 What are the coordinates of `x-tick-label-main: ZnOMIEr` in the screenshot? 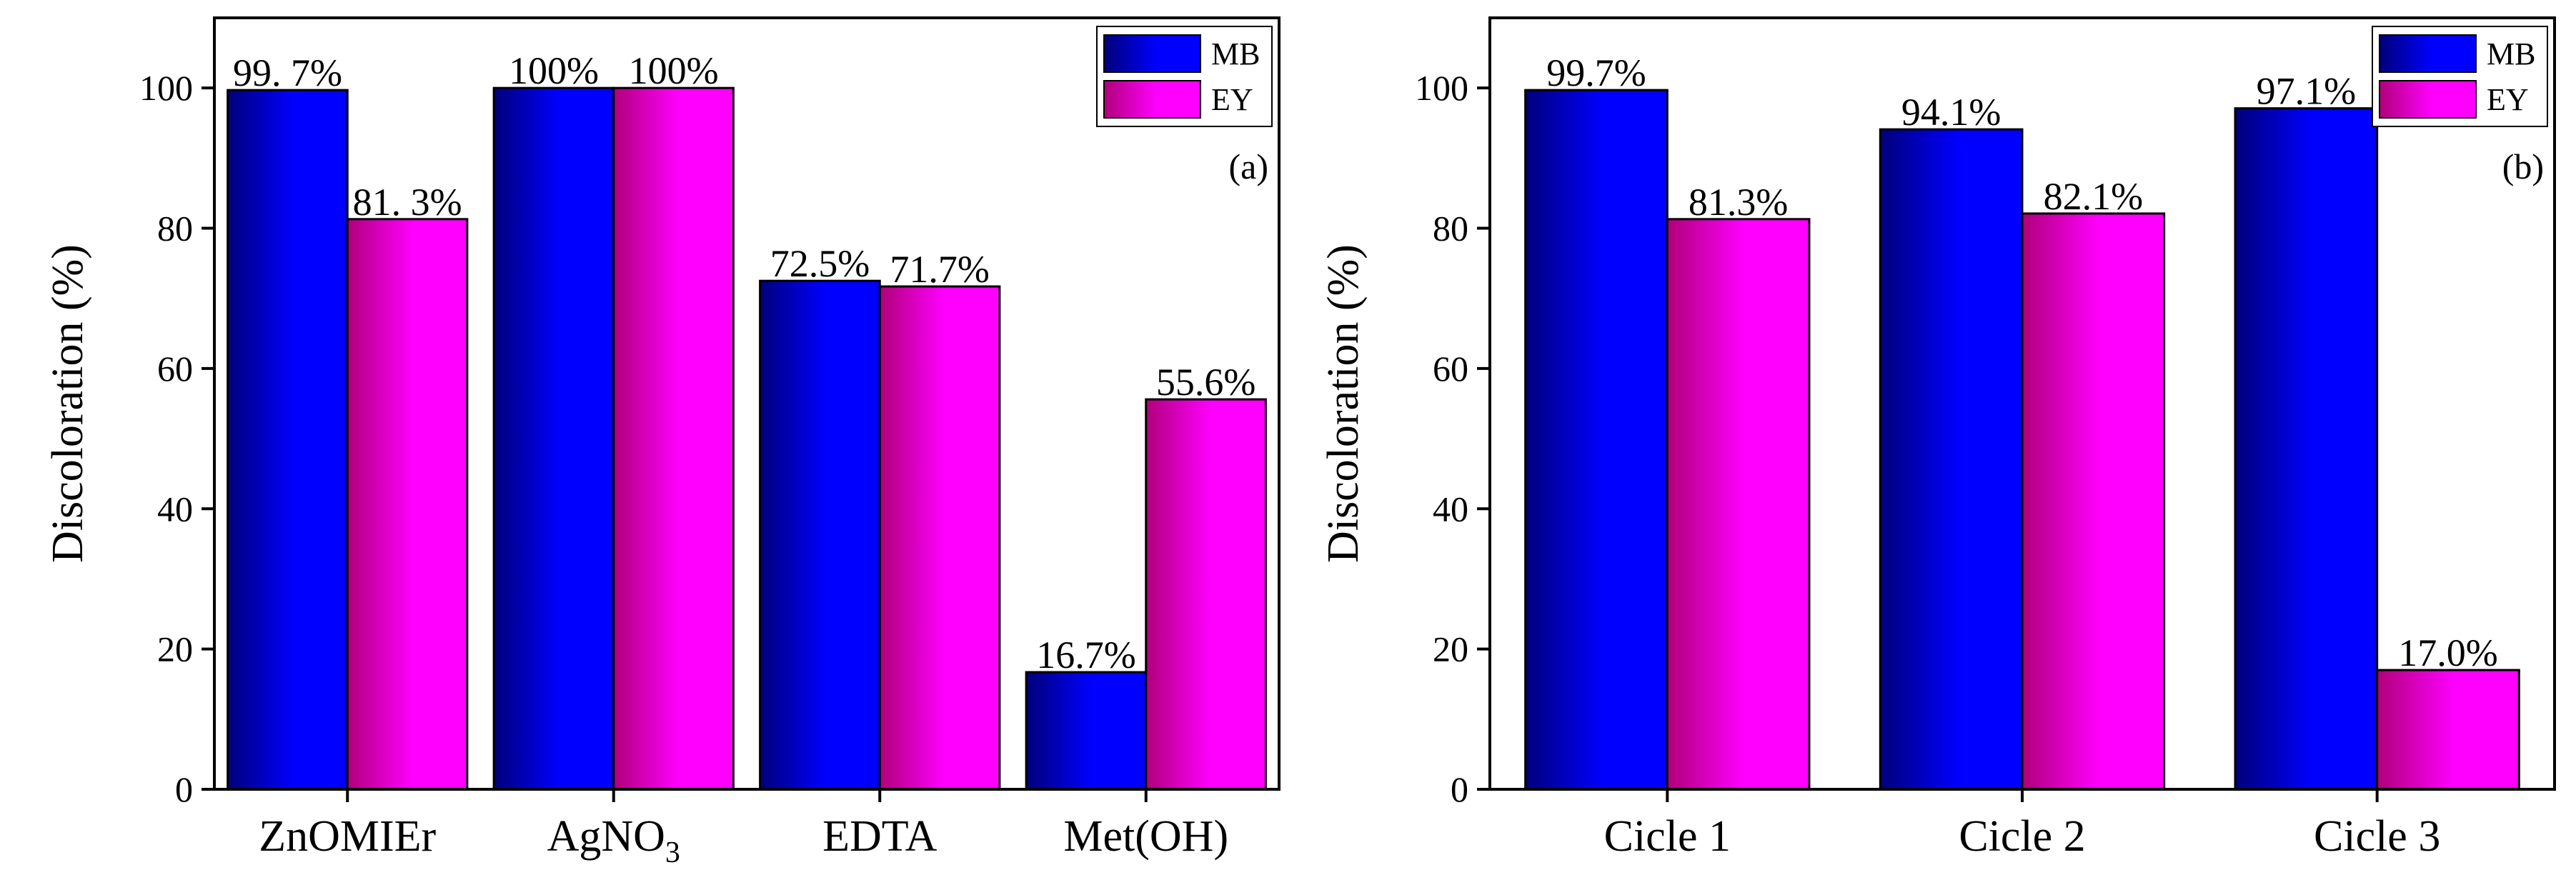 It's located at (347, 836).